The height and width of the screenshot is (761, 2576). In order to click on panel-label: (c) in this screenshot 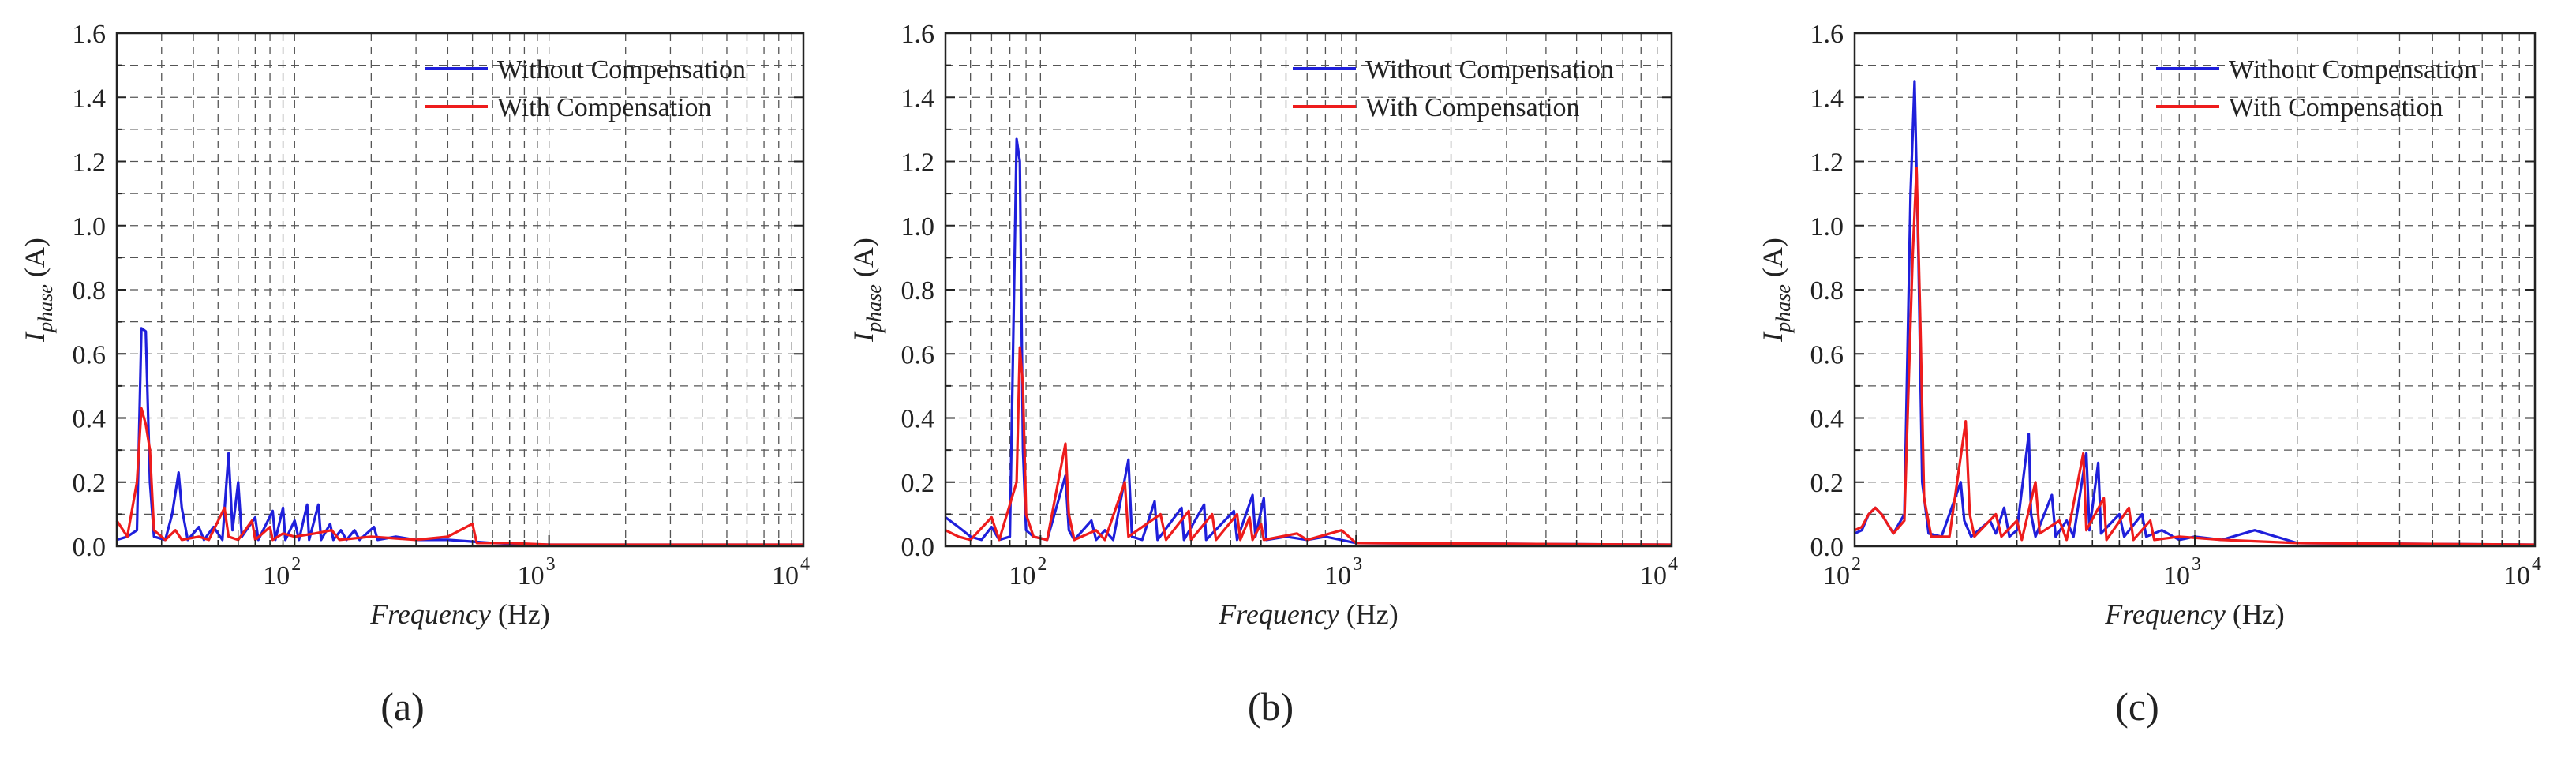, I will do `click(2137, 706)`.